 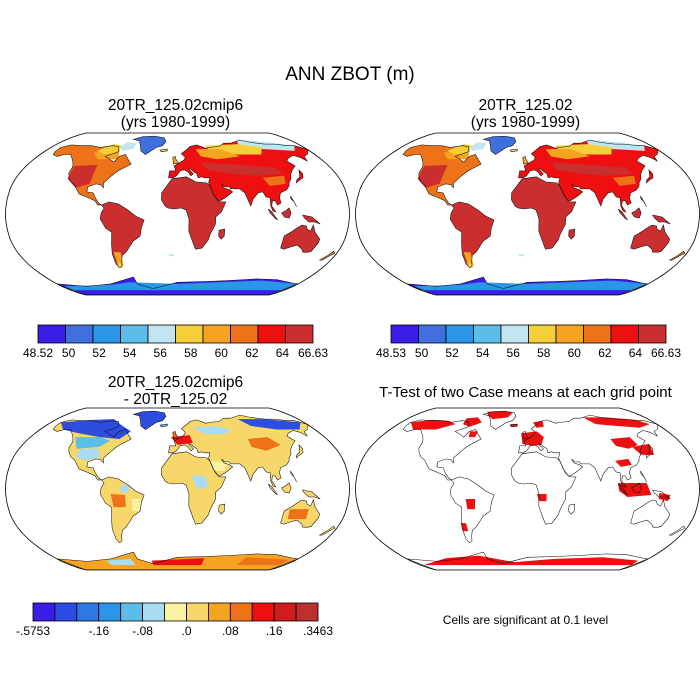 What do you see at coordinates (525, 160) in the screenshot?
I see `field-uk` at bounding box center [525, 160].